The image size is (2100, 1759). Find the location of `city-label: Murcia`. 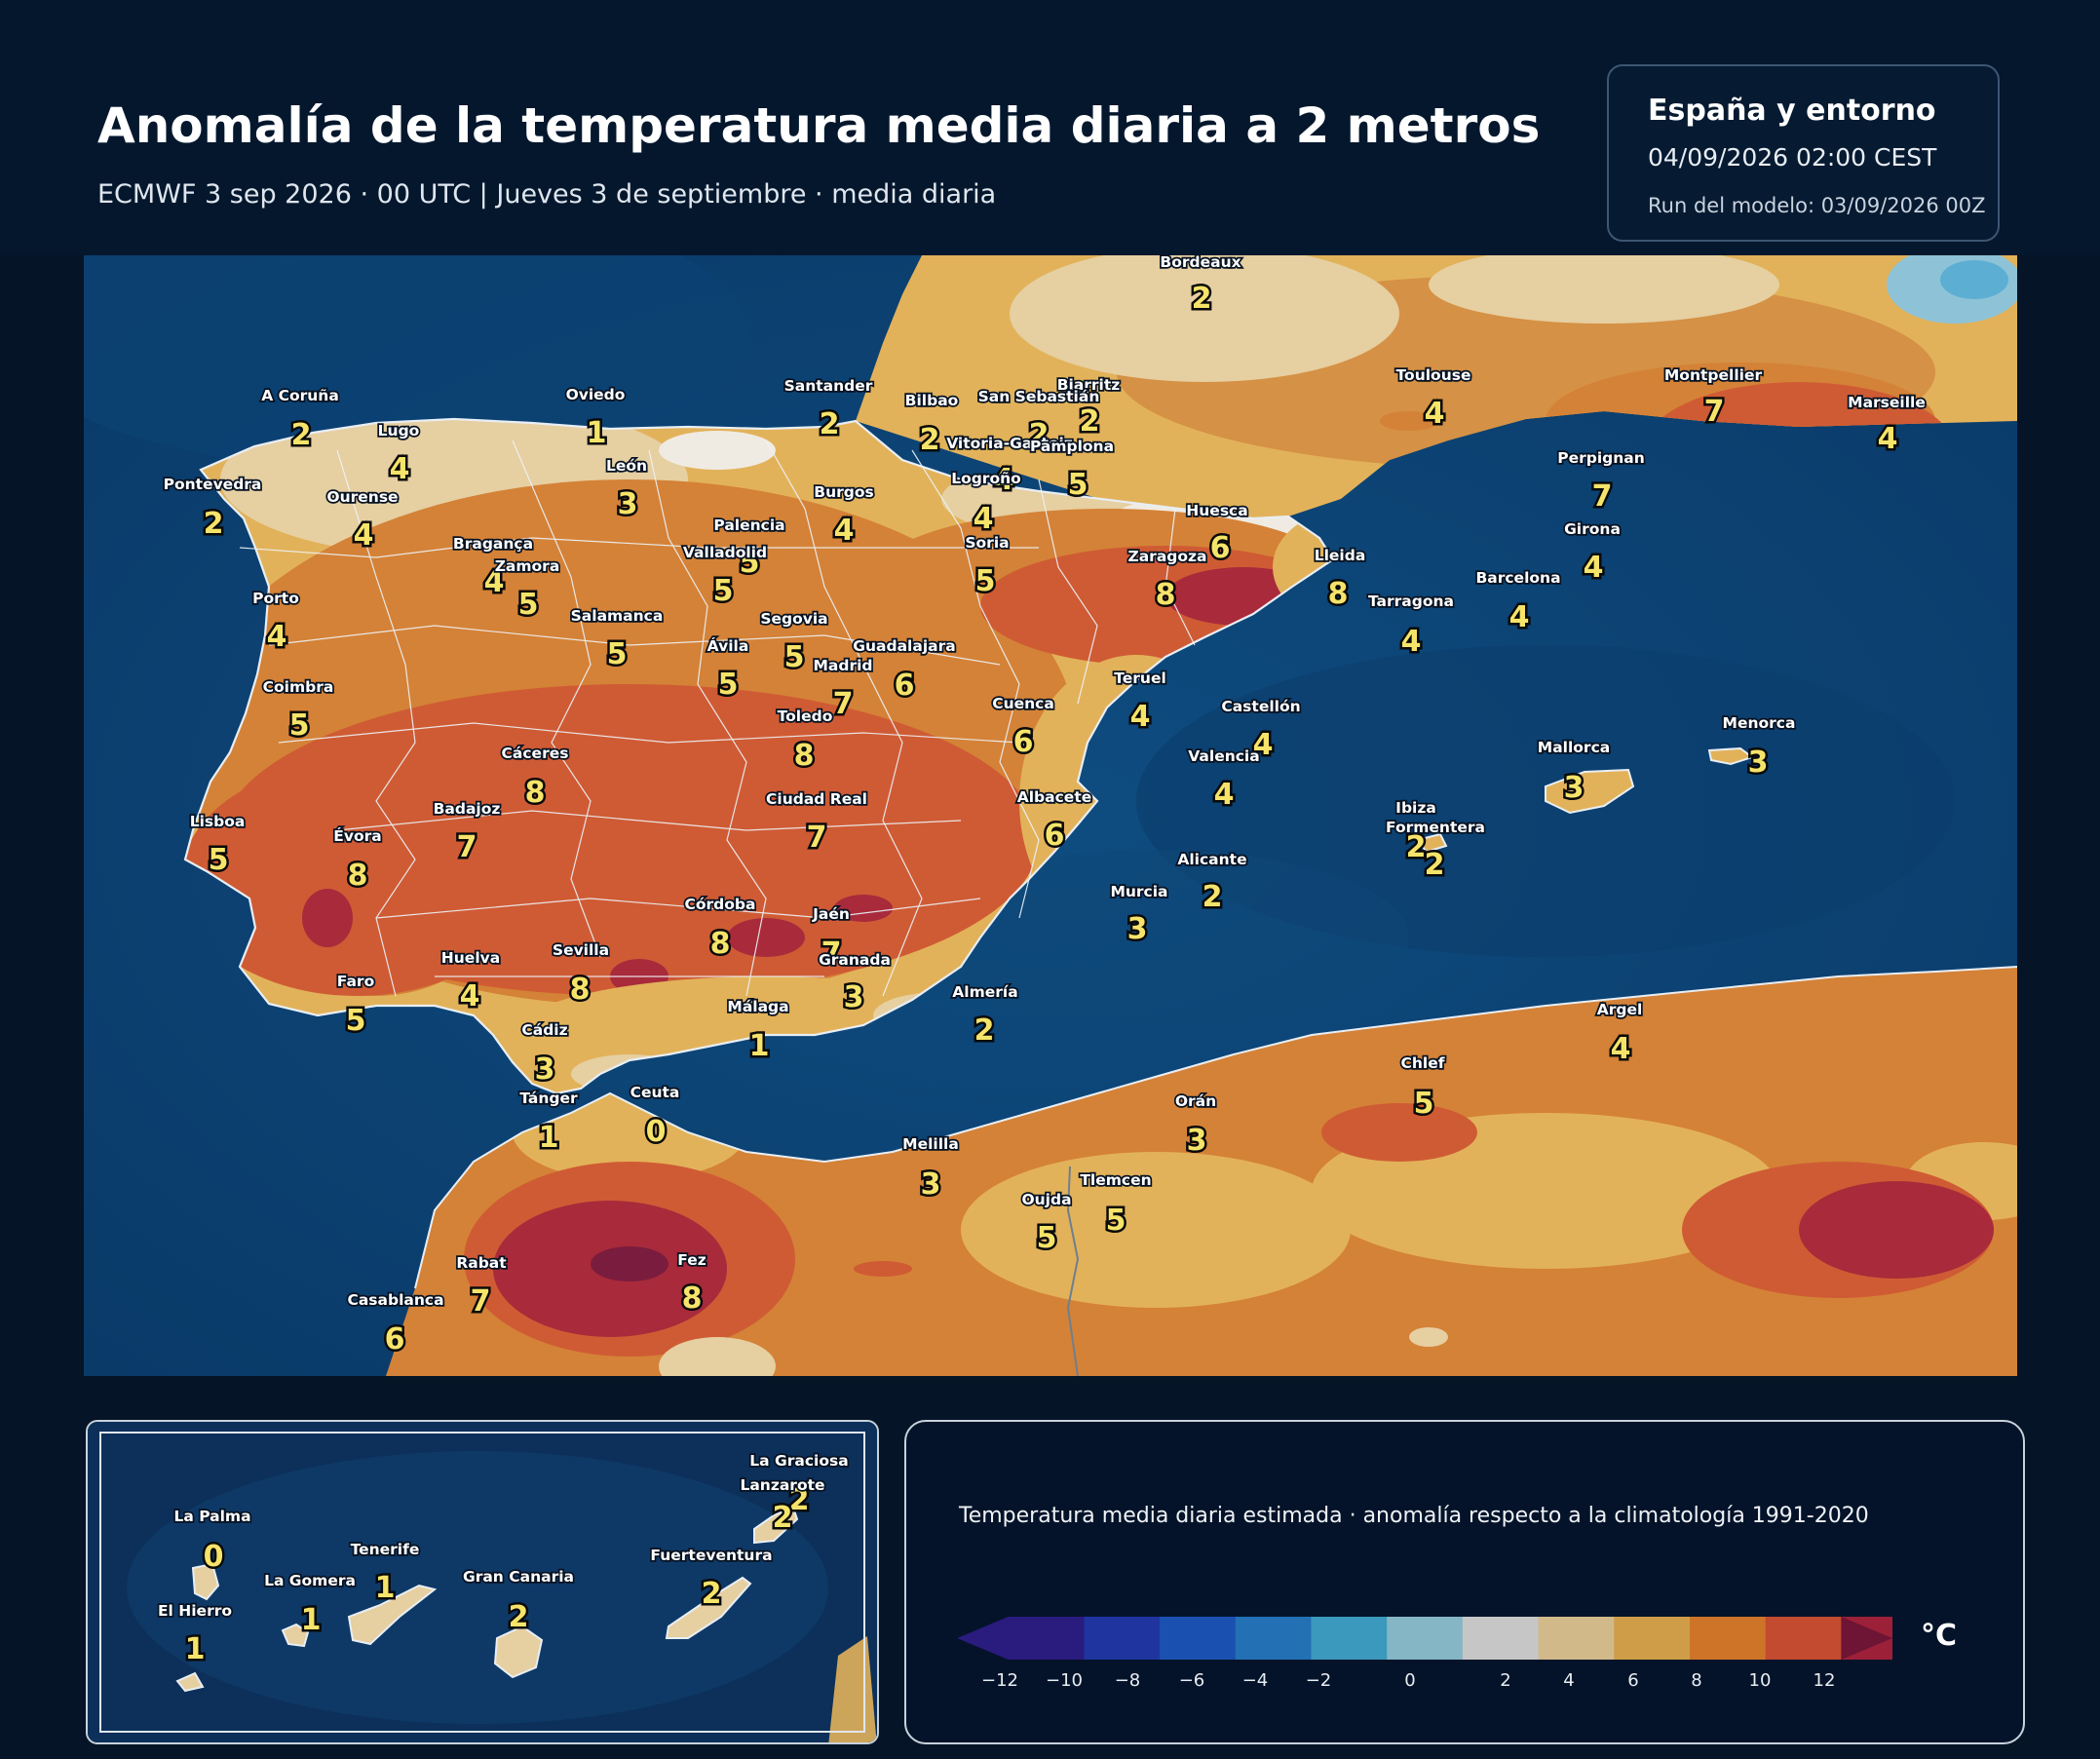

city-label: Murcia is located at coordinates (1138, 892).